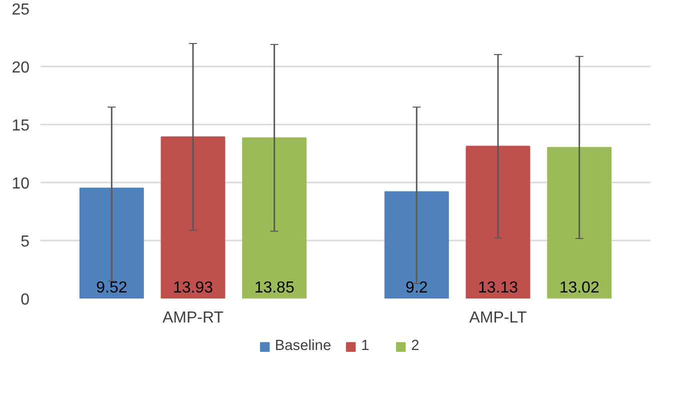 Image resolution: width=685 pixels, height=393 pixels. Describe the element at coordinates (21, 10) in the screenshot. I see `y-tick-label: 25` at that location.